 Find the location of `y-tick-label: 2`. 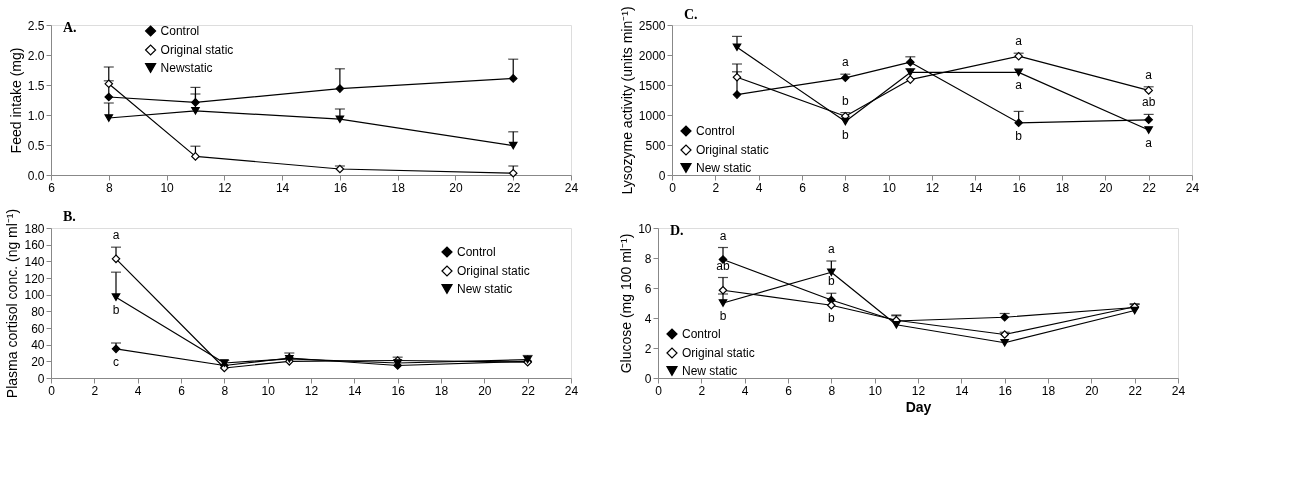

y-tick-label: 2 is located at coordinates (648, 348).